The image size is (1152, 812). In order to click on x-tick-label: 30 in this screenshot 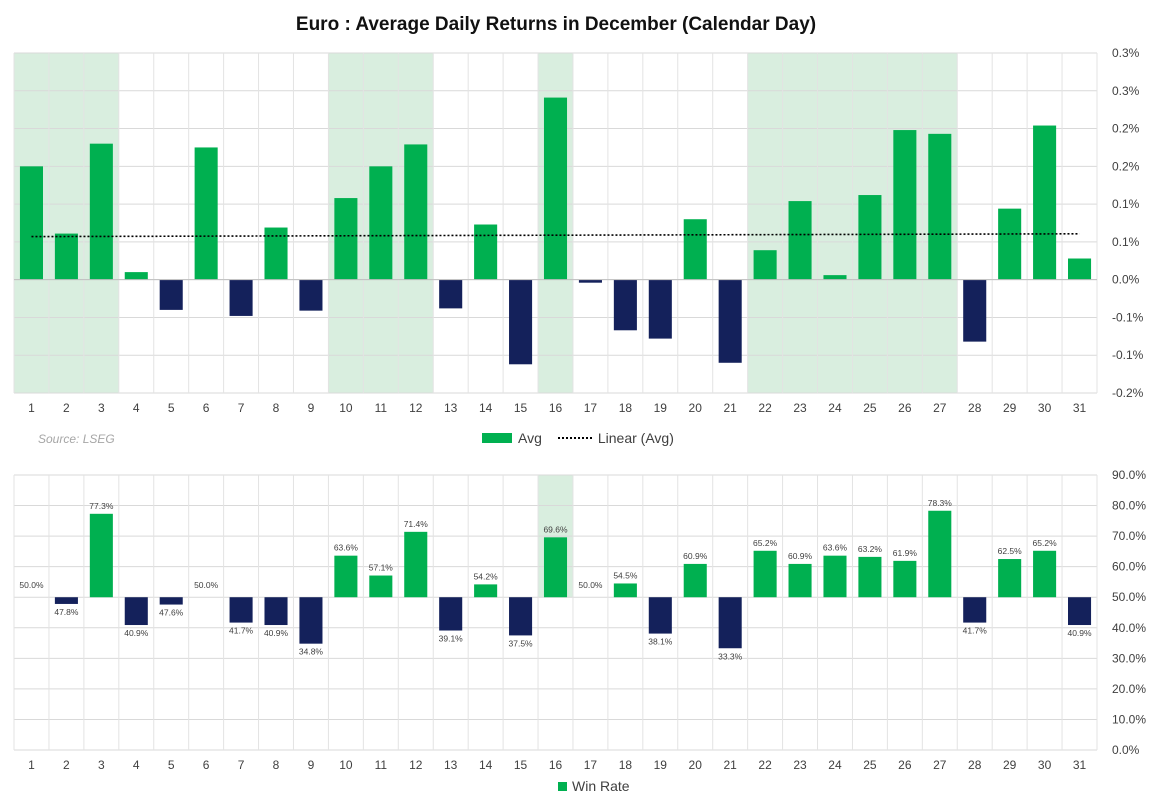, I will do `click(1045, 765)`.